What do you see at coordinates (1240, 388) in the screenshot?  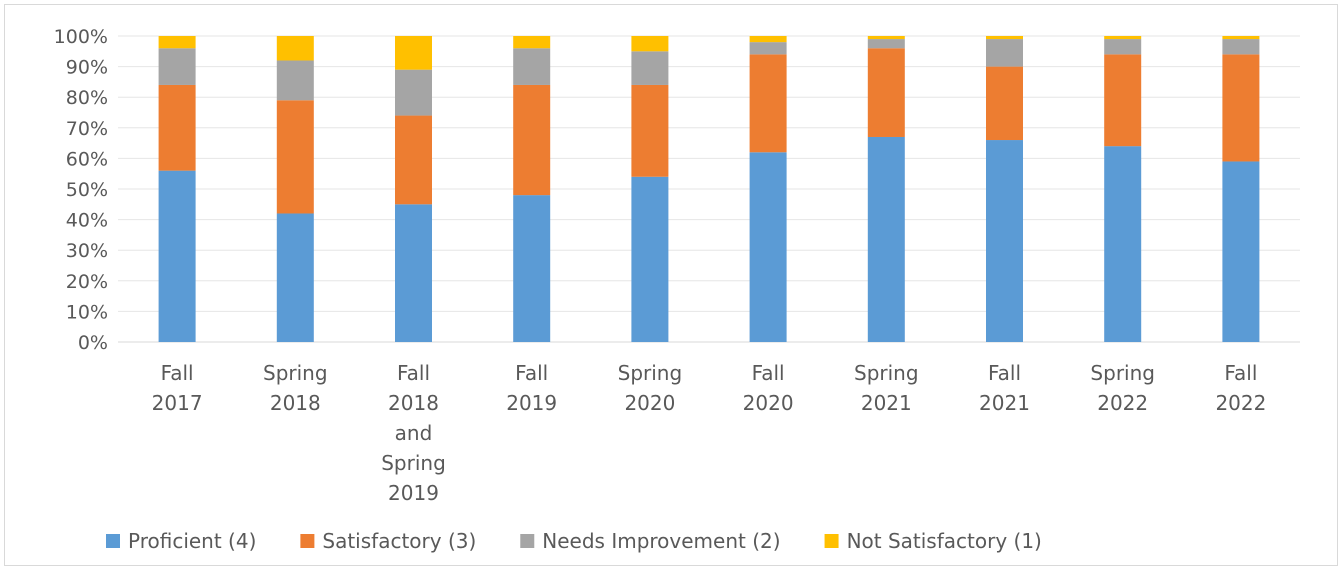 I see `x-tick-label: Fall 2022` at bounding box center [1240, 388].